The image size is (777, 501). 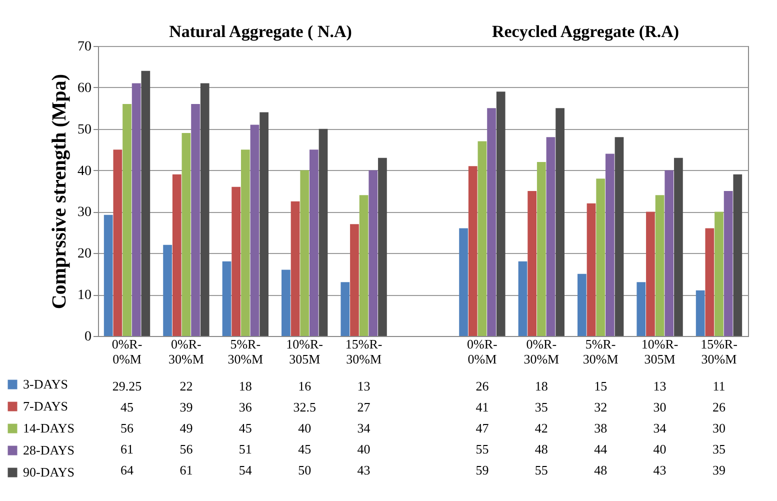 I want to click on data-label: 11, so click(x=719, y=386).